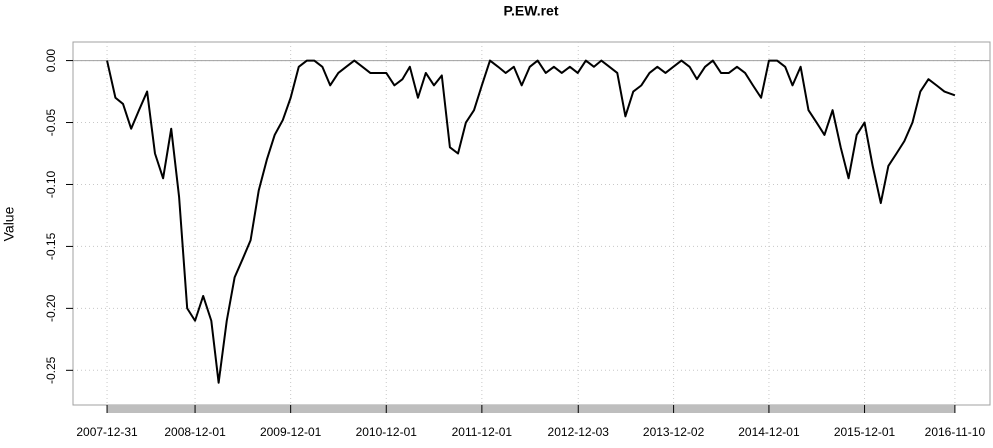 This screenshot has width=993, height=448. Describe the element at coordinates (107, 432) in the screenshot. I see `x-tick-label: 2007-12-31` at that location.